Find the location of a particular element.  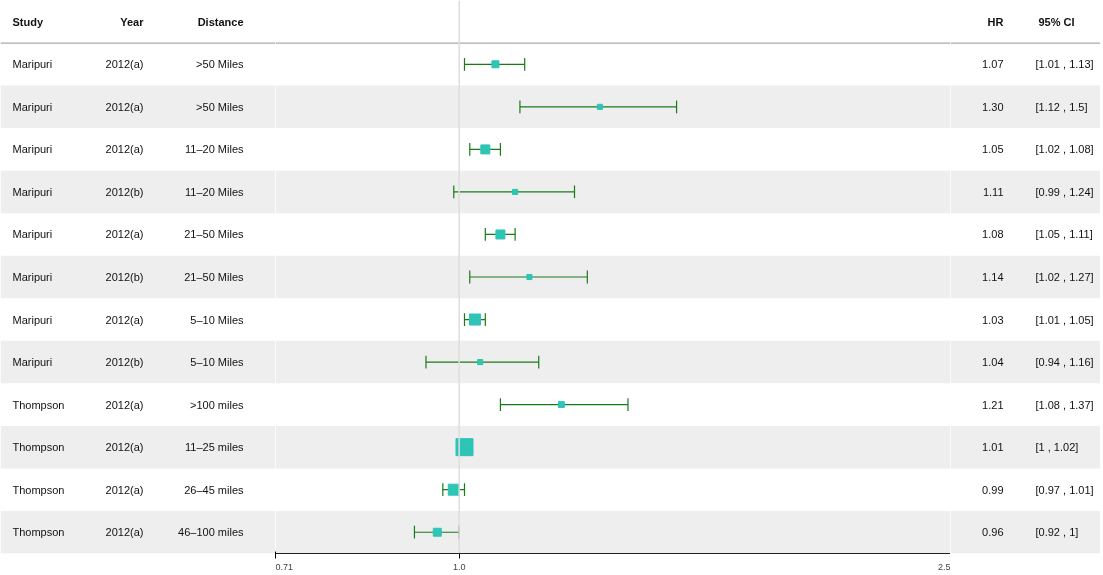

y-tick-label: 11–25 miles is located at coordinates (214, 447).